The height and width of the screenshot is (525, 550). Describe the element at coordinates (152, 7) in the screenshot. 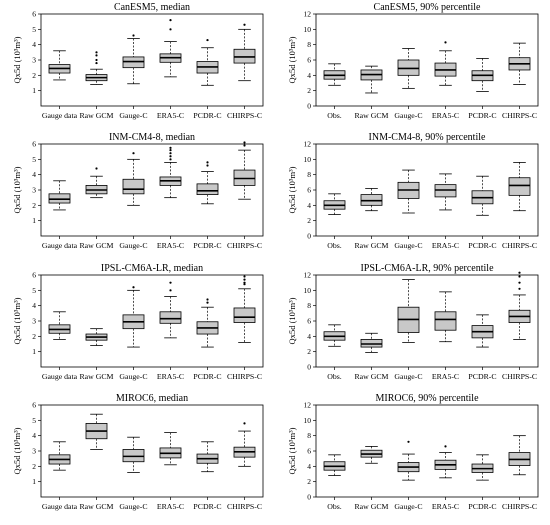

I see `panel-title: CanESM5, median` at that location.